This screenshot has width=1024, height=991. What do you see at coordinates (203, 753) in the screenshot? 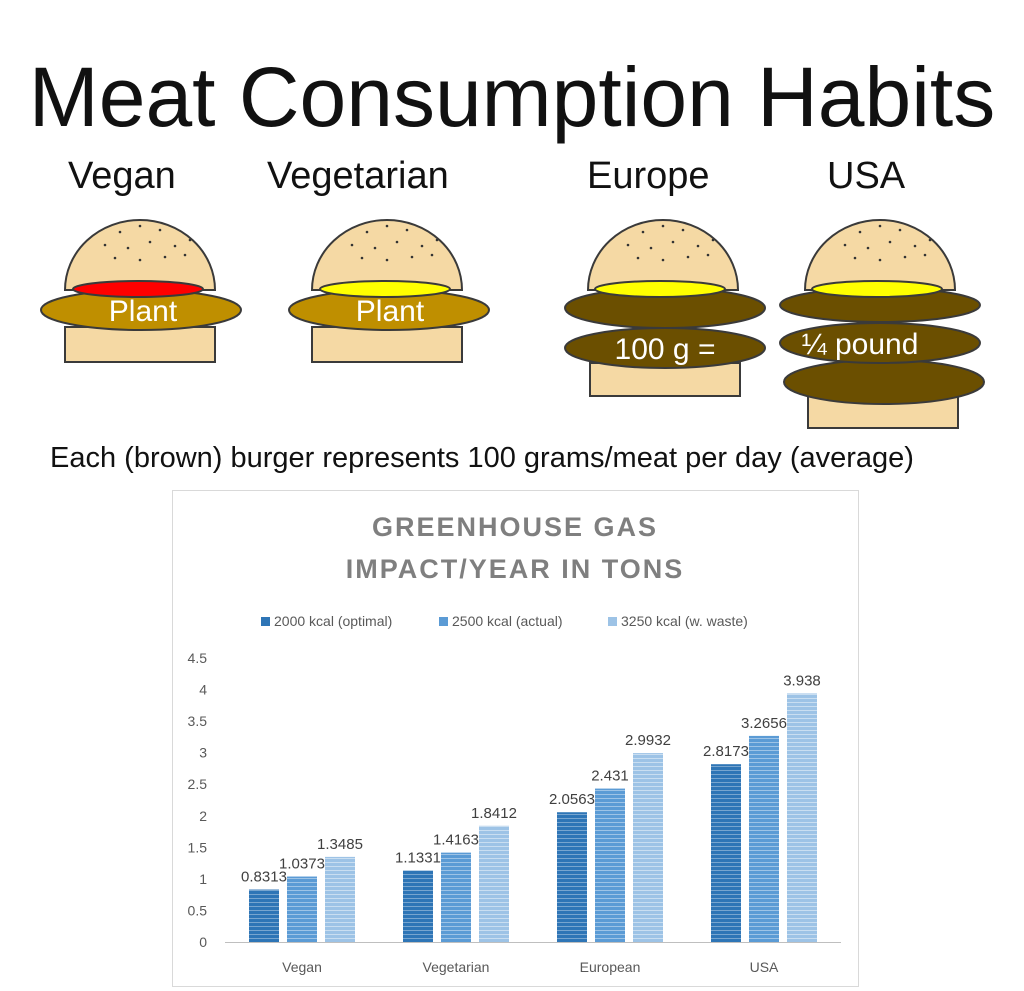
I see `y-tick-label: 3` at bounding box center [203, 753].